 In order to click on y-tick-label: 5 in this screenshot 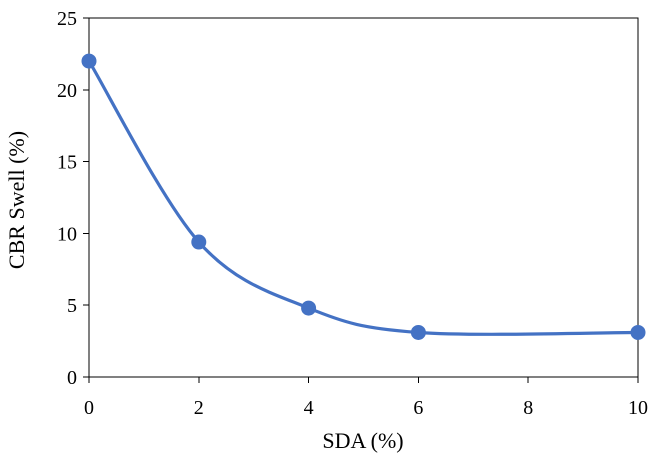, I will do `click(72, 306)`.